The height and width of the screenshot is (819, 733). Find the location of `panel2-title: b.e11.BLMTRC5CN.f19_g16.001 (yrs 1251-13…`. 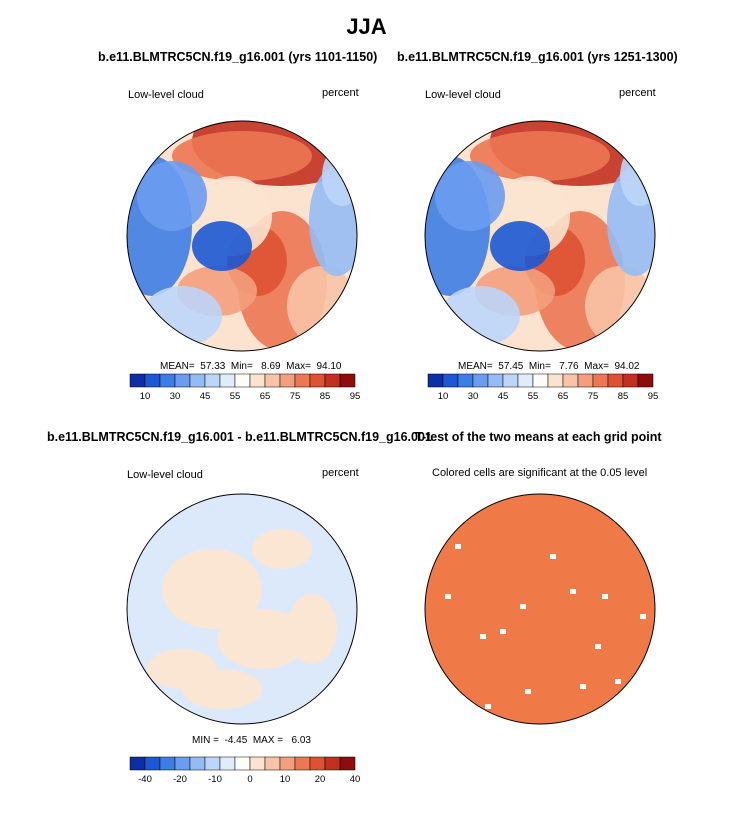

panel2-title: b.e11.BLMTRC5CN.f19_g16.001 (yrs 1251-13… is located at coordinates (537, 57).